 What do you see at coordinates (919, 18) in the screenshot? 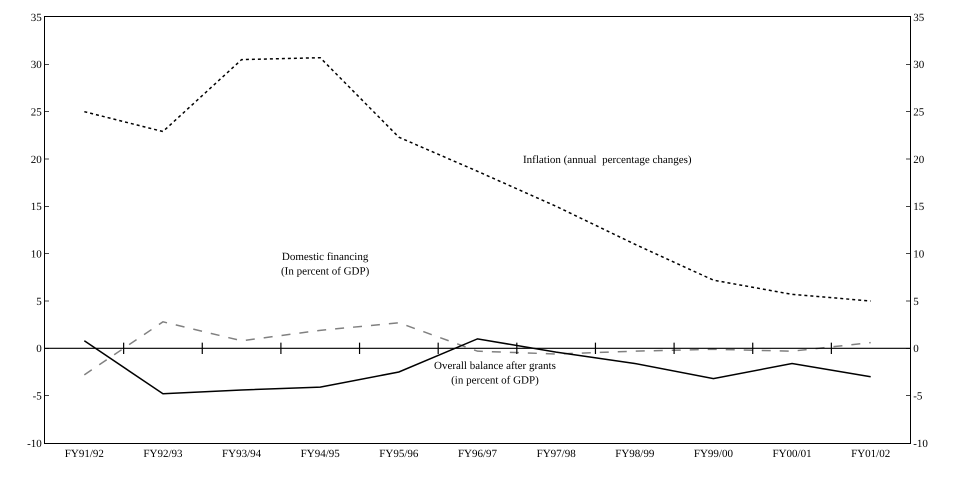
I see `y2-tick-label: 35` at bounding box center [919, 18].